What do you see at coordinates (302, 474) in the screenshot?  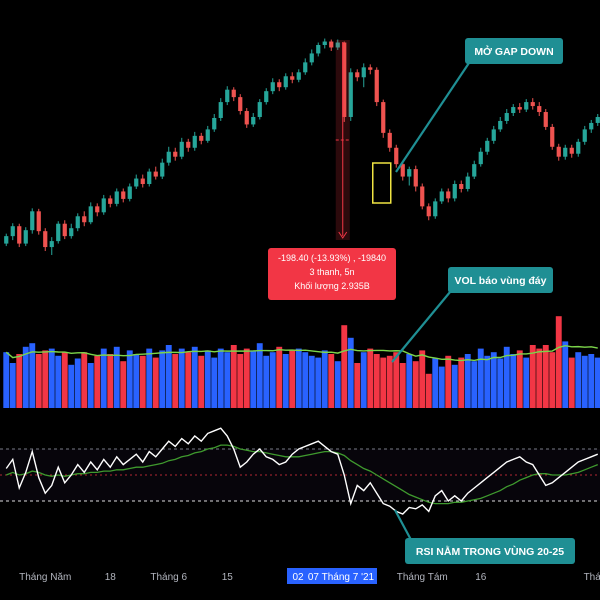 I see `rsi-ma-line` at bounding box center [302, 474].